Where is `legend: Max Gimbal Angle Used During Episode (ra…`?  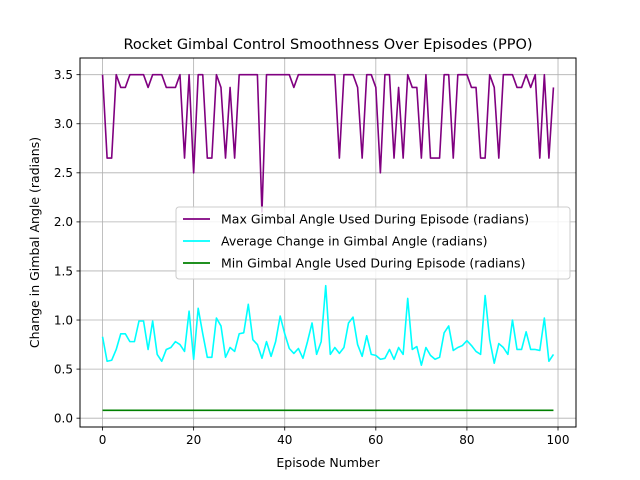
legend: Max Gimbal Angle Used During Episode (ra… is located at coordinates (373, 243).